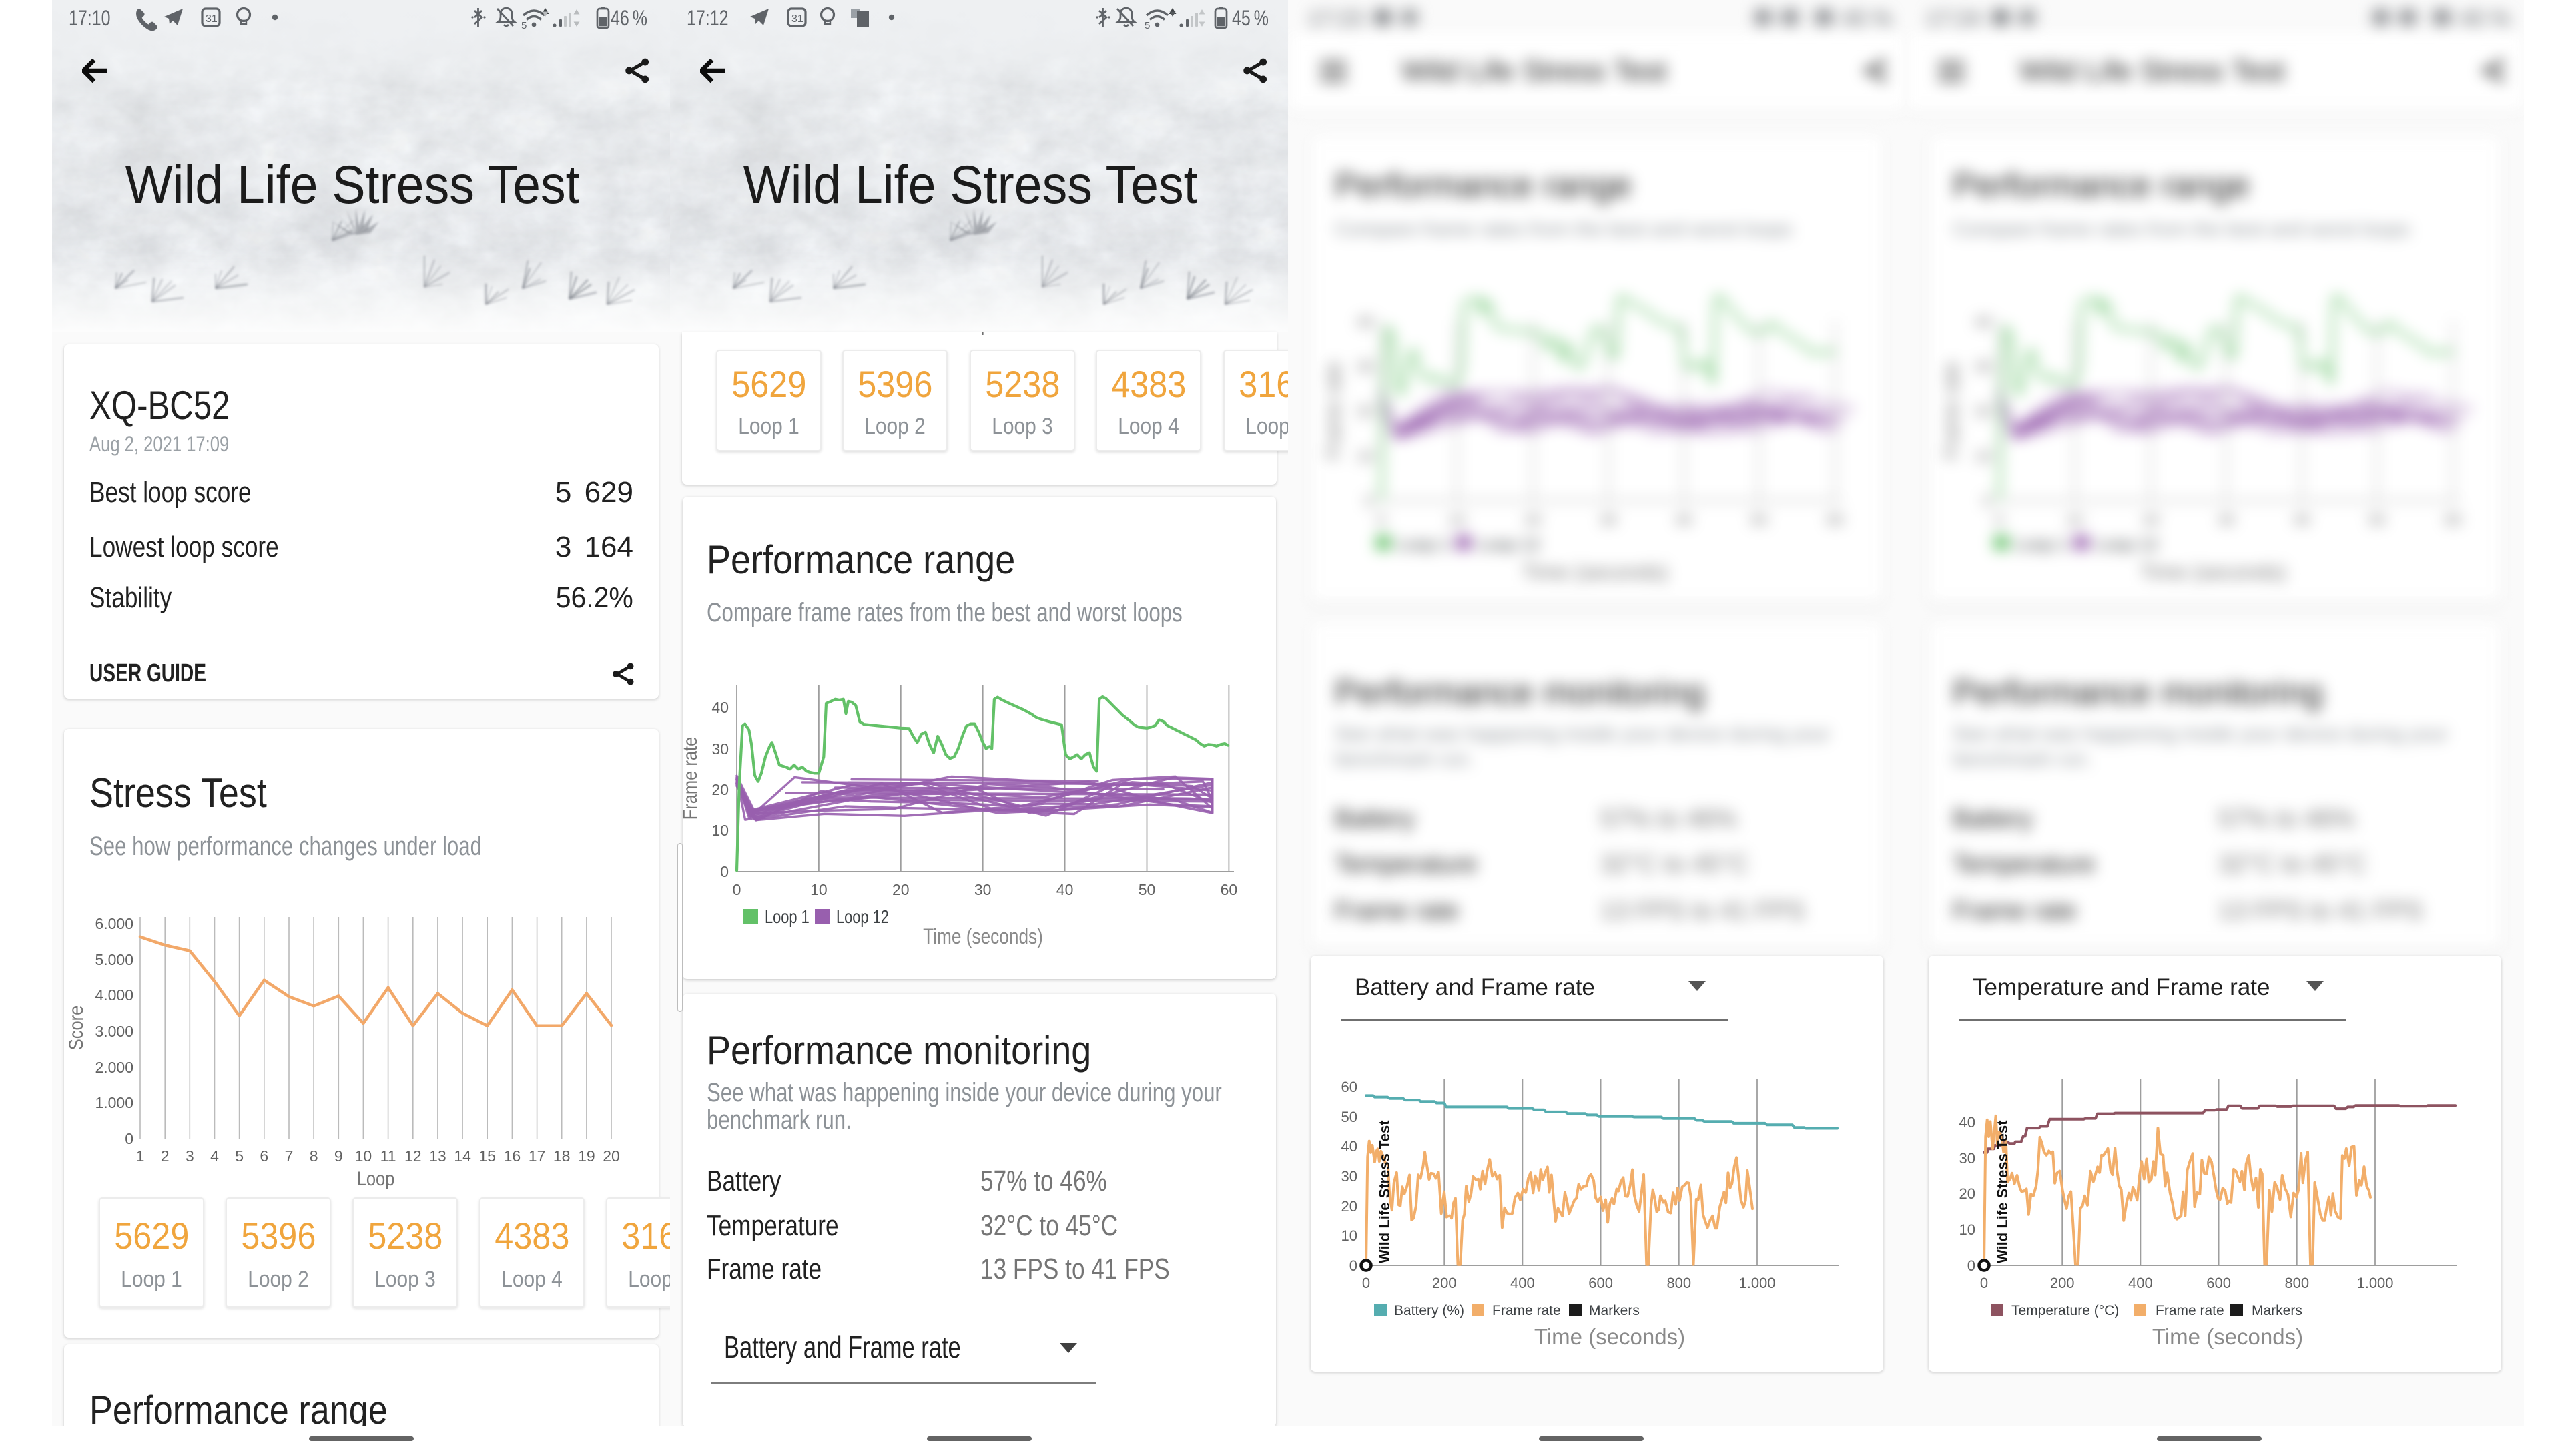 This screenshot has width=2576, height=1443. Describe the element at coordinates (314, 1156) in the screenshot. I see `svg-text: 8` at that location.